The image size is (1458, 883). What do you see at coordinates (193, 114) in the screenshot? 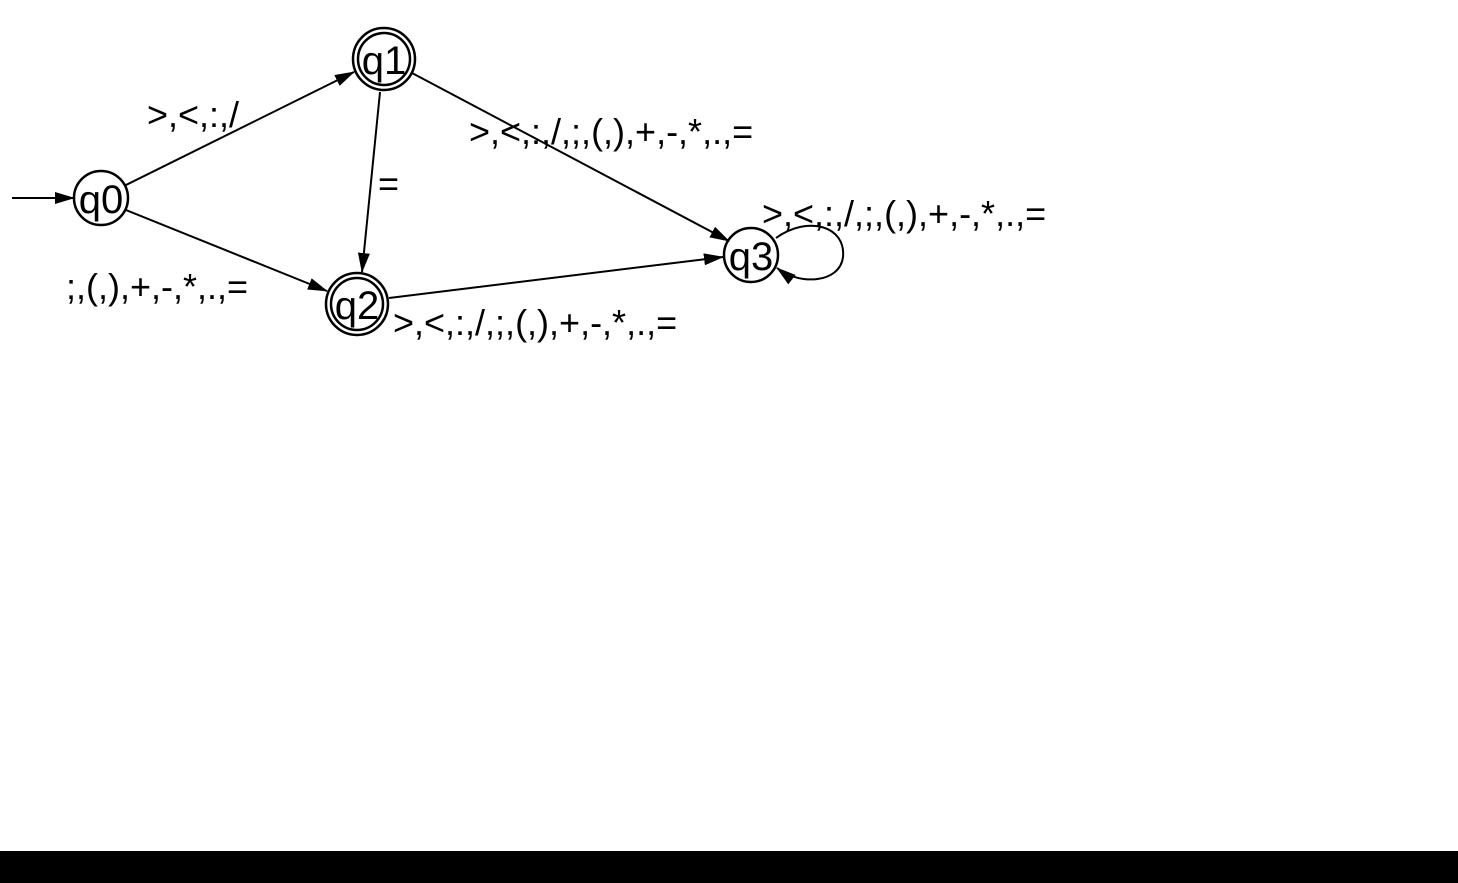
I see `label-q0-q1: >,<,:,/` at bounding box center [193, 114].